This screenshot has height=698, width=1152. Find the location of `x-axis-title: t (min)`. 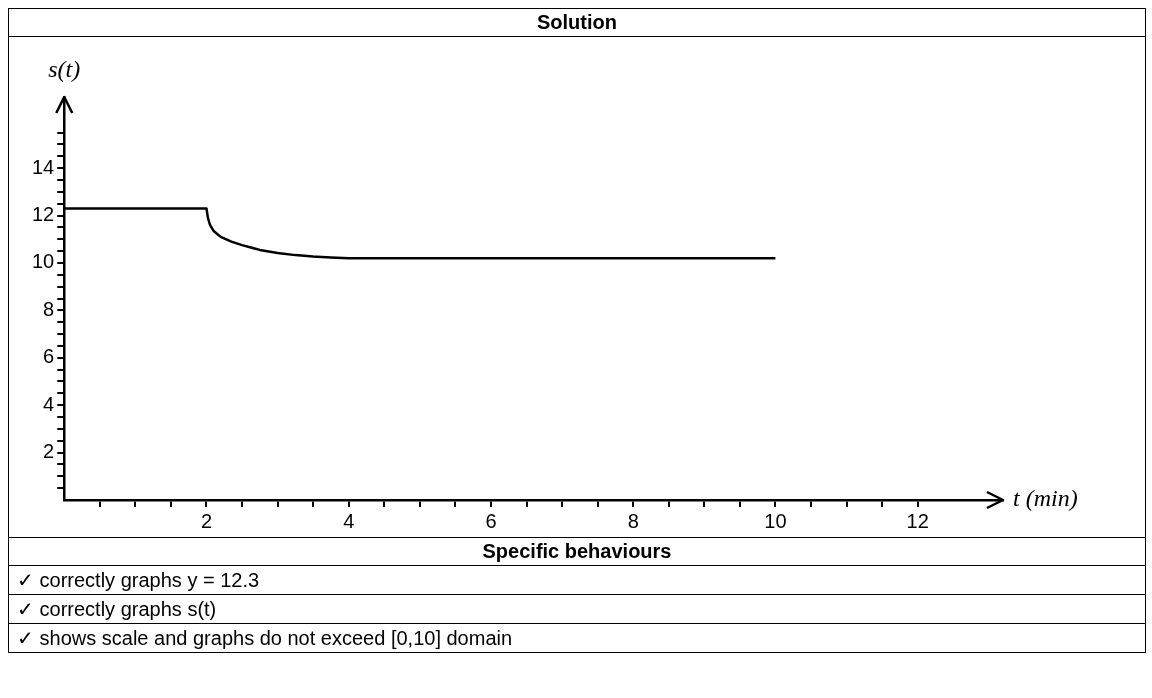

x-axis-title: t (min) is located at coordinates (1045, 498).